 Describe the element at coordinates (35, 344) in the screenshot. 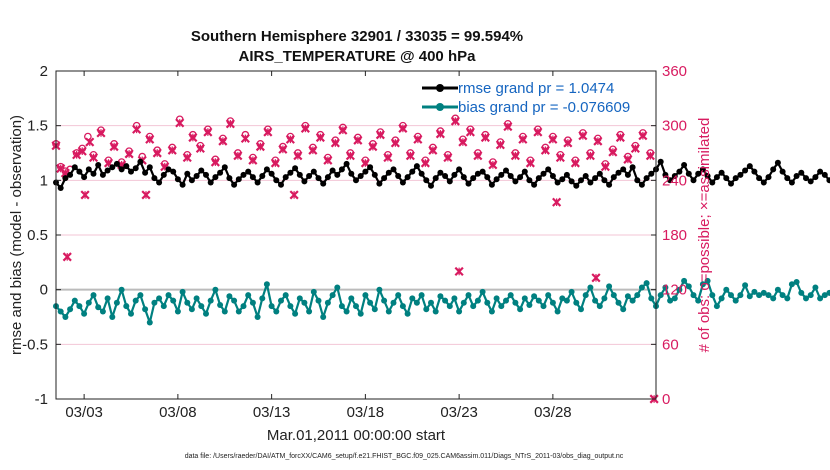

I see `y-tick-label-1: -0.5` at that location.